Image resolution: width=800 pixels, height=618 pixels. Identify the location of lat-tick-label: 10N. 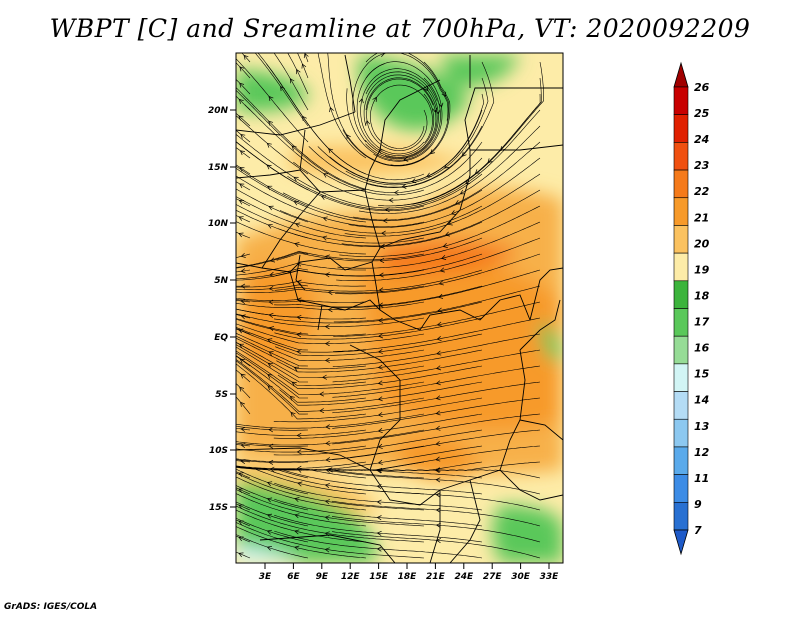
(218, 224).